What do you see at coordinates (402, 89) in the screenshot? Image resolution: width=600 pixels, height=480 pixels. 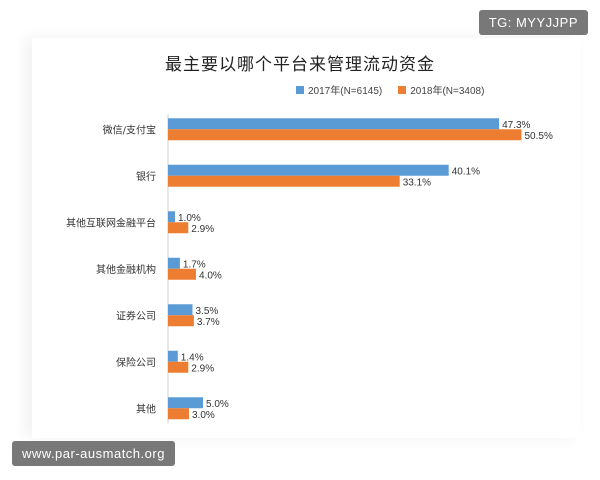 I see `legend-swatch-2018` at bounding box center [402, 89].